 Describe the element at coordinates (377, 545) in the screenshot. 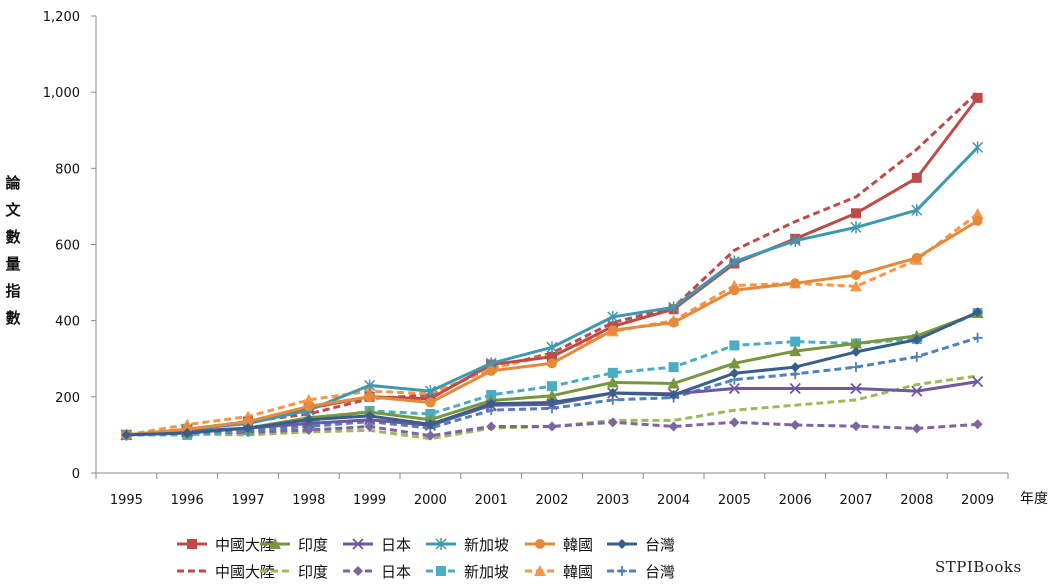

I see `legend-entry: 日本` at that location.